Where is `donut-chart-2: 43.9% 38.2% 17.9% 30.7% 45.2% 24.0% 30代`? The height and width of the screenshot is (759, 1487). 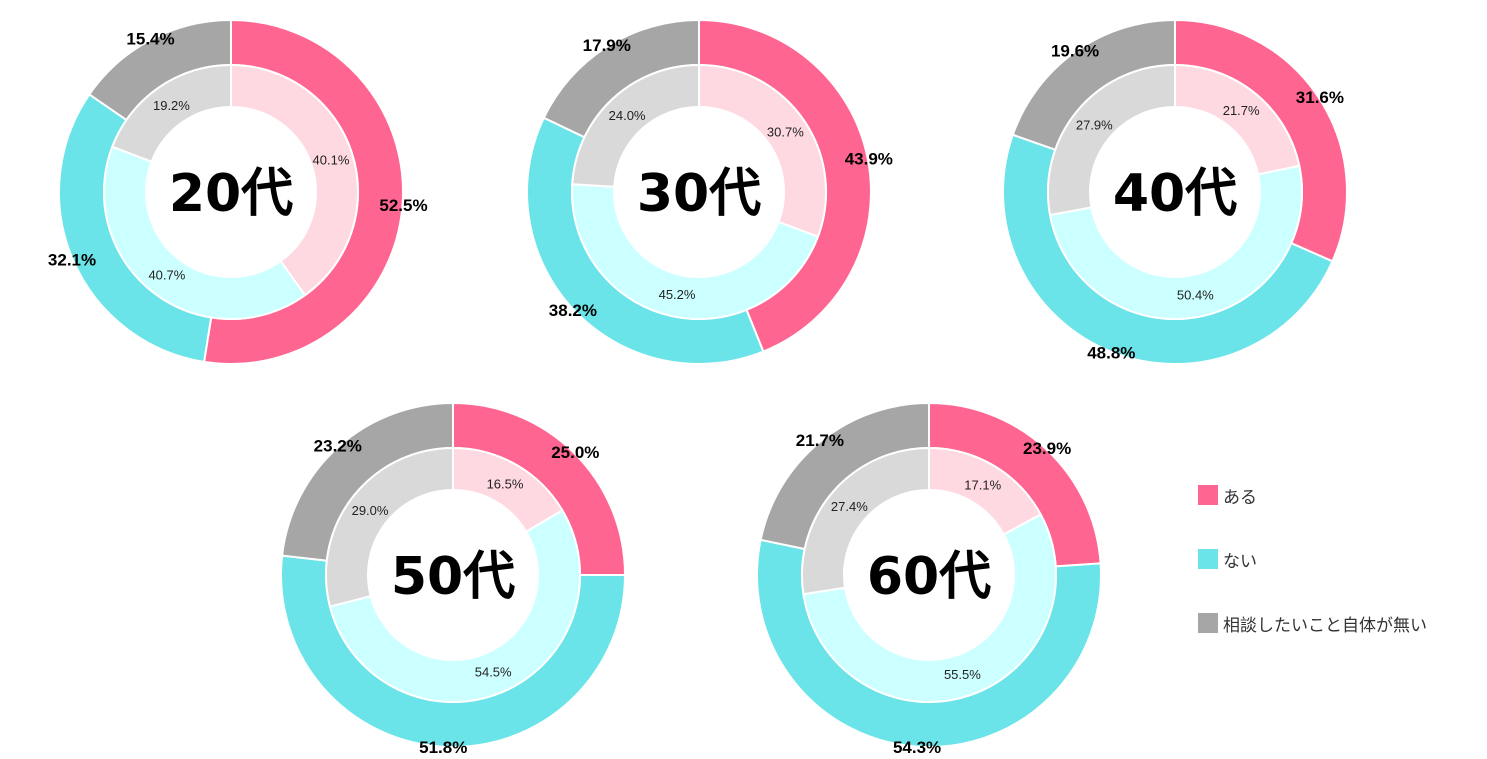 donut-chart-2: 43.9% 38.2% 17.9% 30.7% 45.2% 24.0% 30代 is located at coordinates (709, 191).